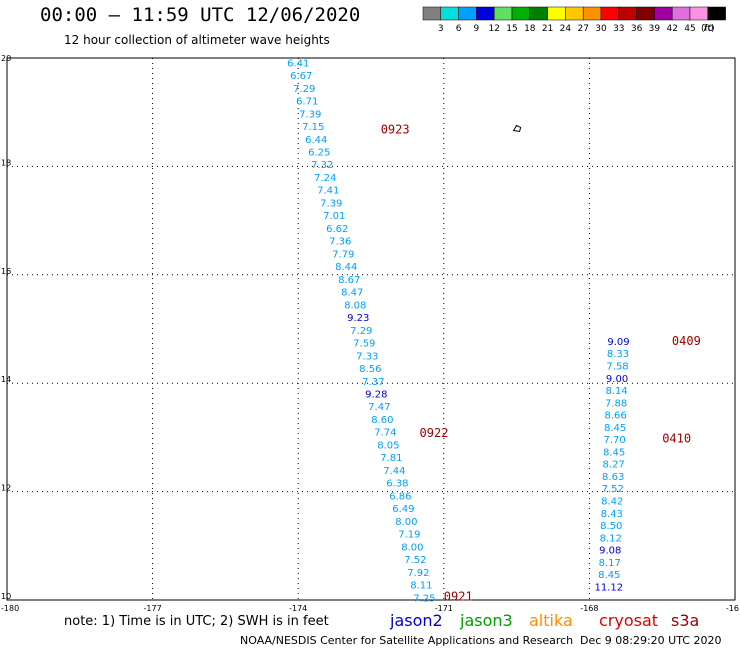  Describe the element at coordinates (337, 229) in the screenshot. I see `wave-height-value: 6.62` at that location.